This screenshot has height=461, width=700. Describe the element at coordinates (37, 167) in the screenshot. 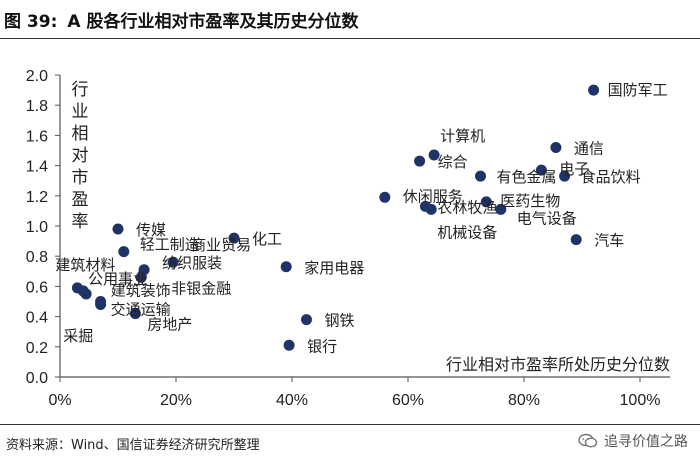

I see `y-tick-label: 1.4` at that location.